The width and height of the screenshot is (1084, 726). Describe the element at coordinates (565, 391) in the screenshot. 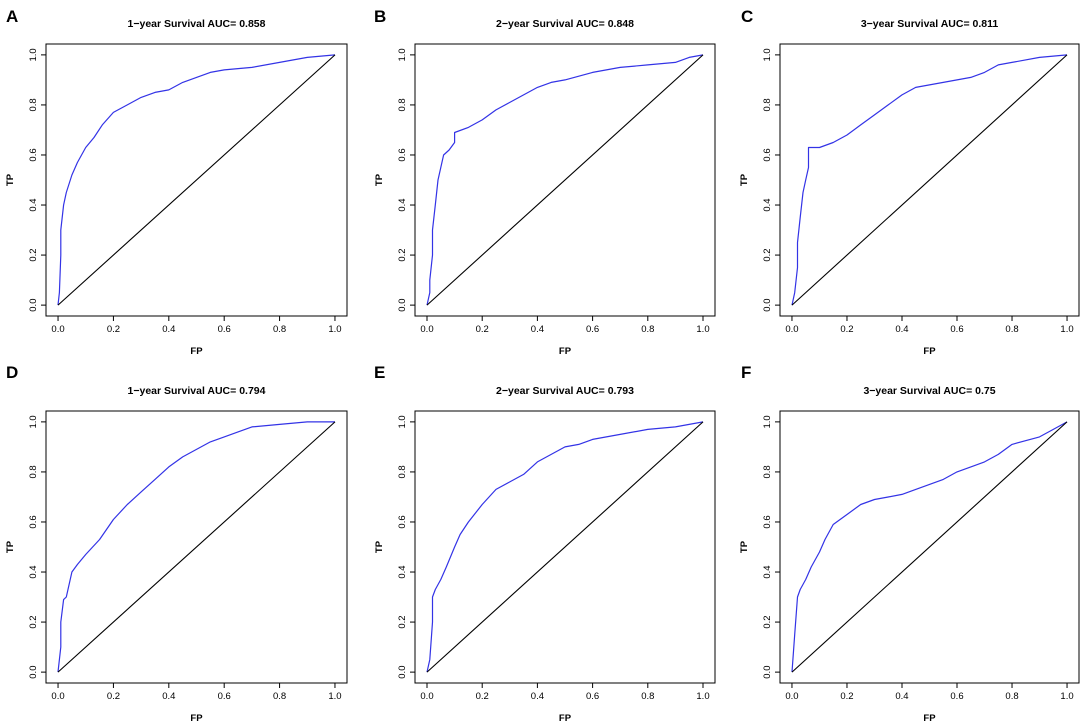

I see `chart-title: 2−year Survival AUC= 0.793` at that location.